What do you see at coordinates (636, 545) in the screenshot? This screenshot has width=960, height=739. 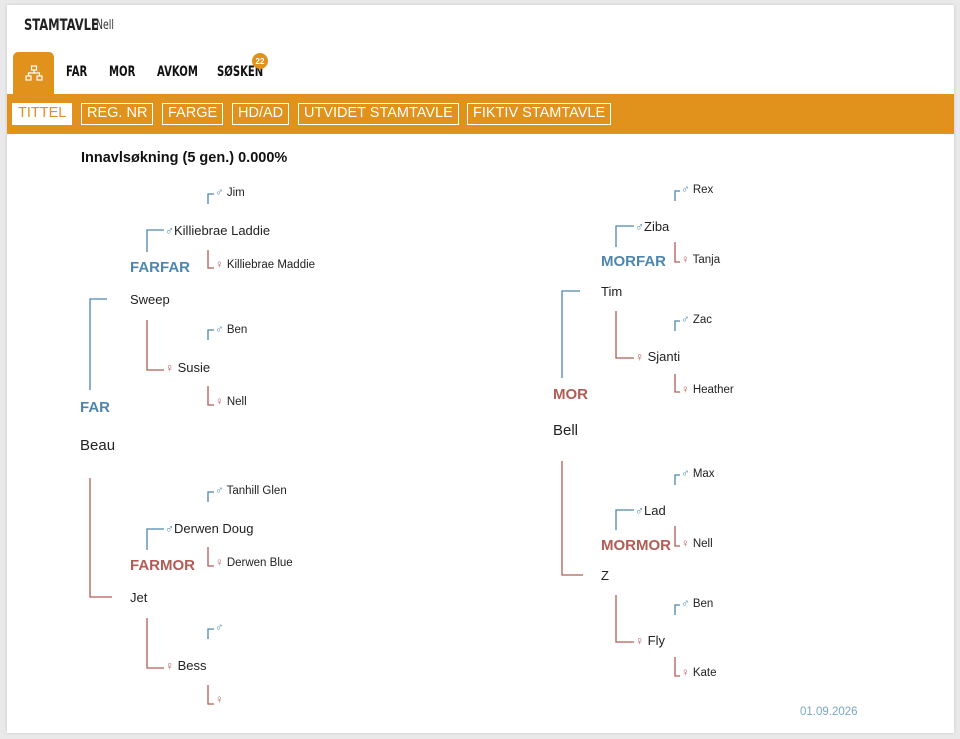 I see `heading-mormor: MORMOR` at bounding box center [636, 545].